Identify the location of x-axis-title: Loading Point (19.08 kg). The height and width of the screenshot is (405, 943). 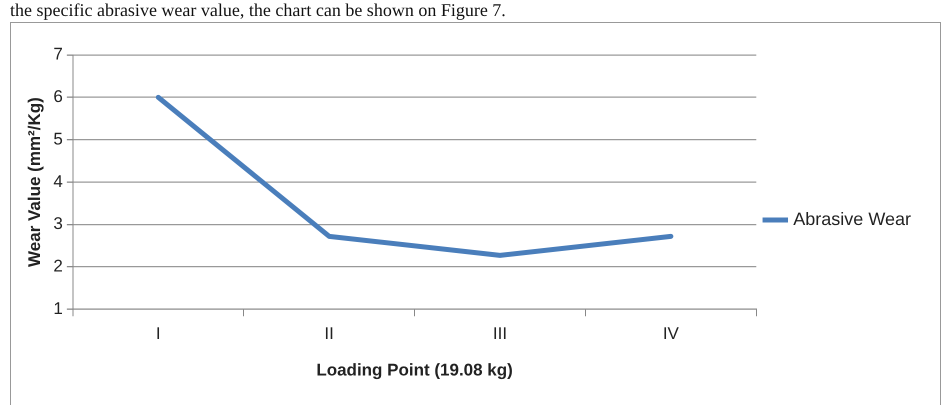
(414, 370).